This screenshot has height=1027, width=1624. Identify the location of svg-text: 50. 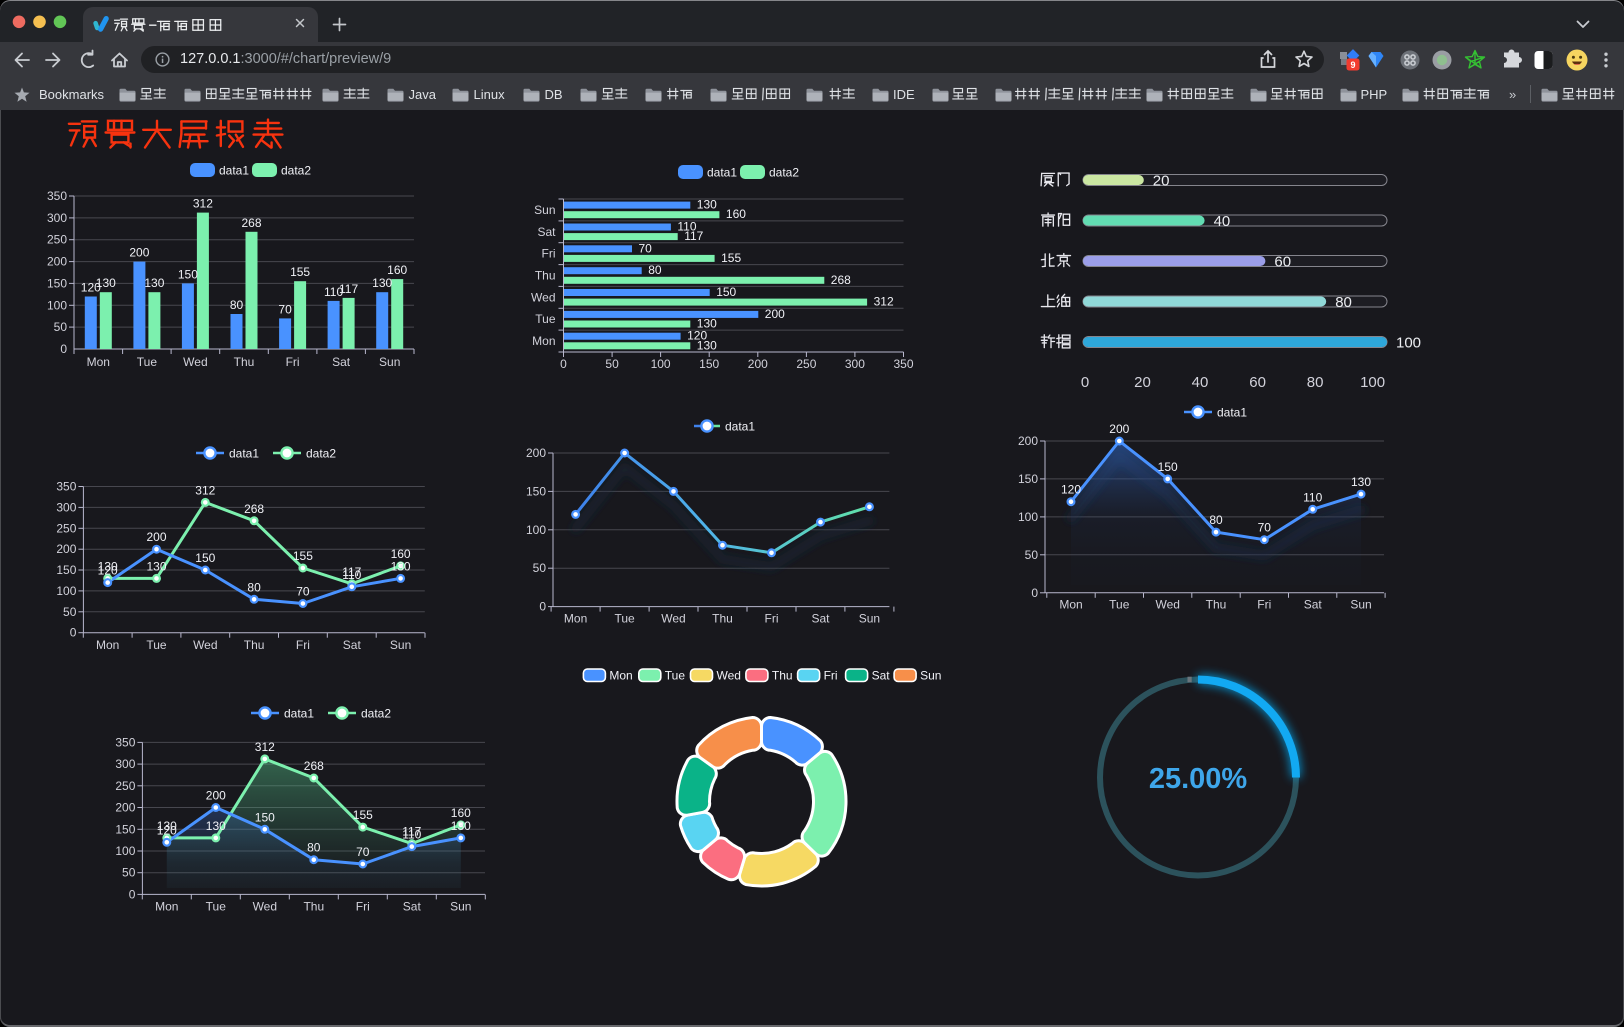
(612, 364).